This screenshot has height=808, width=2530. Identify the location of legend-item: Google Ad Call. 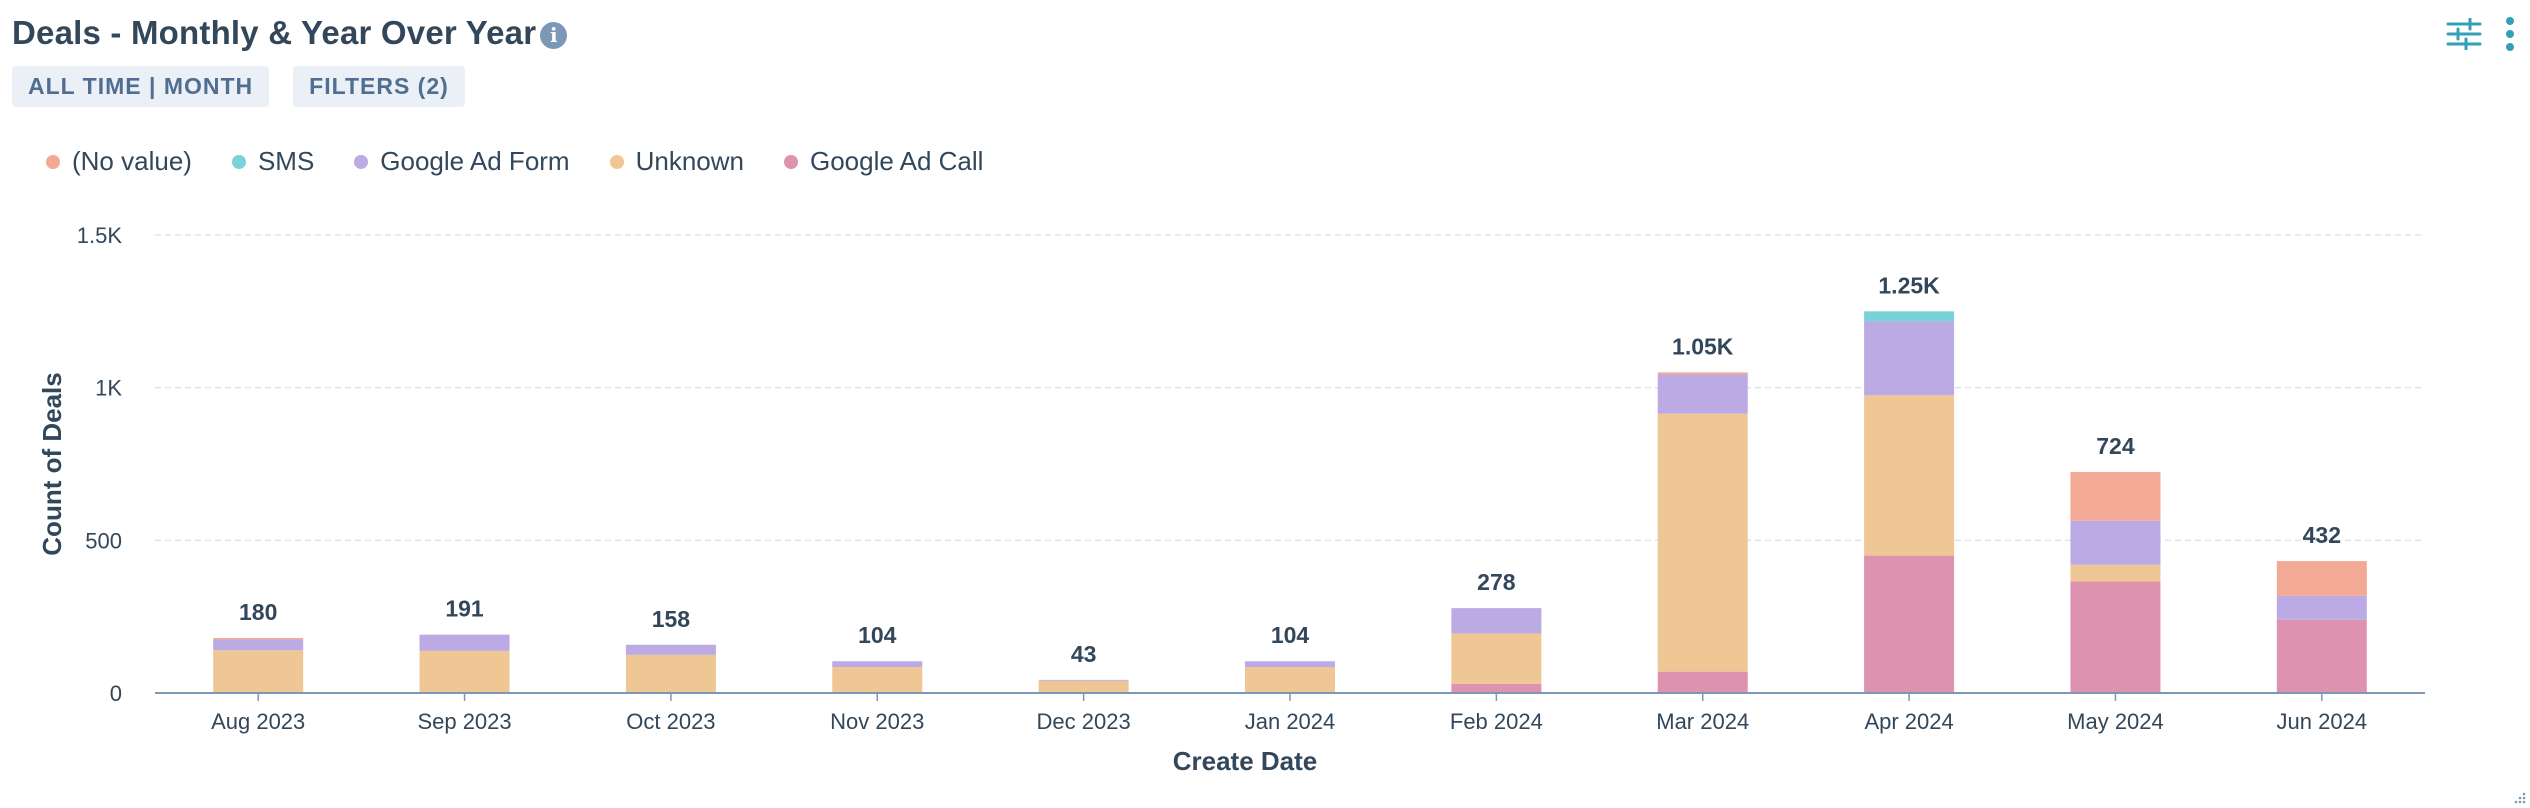
(883, 161).